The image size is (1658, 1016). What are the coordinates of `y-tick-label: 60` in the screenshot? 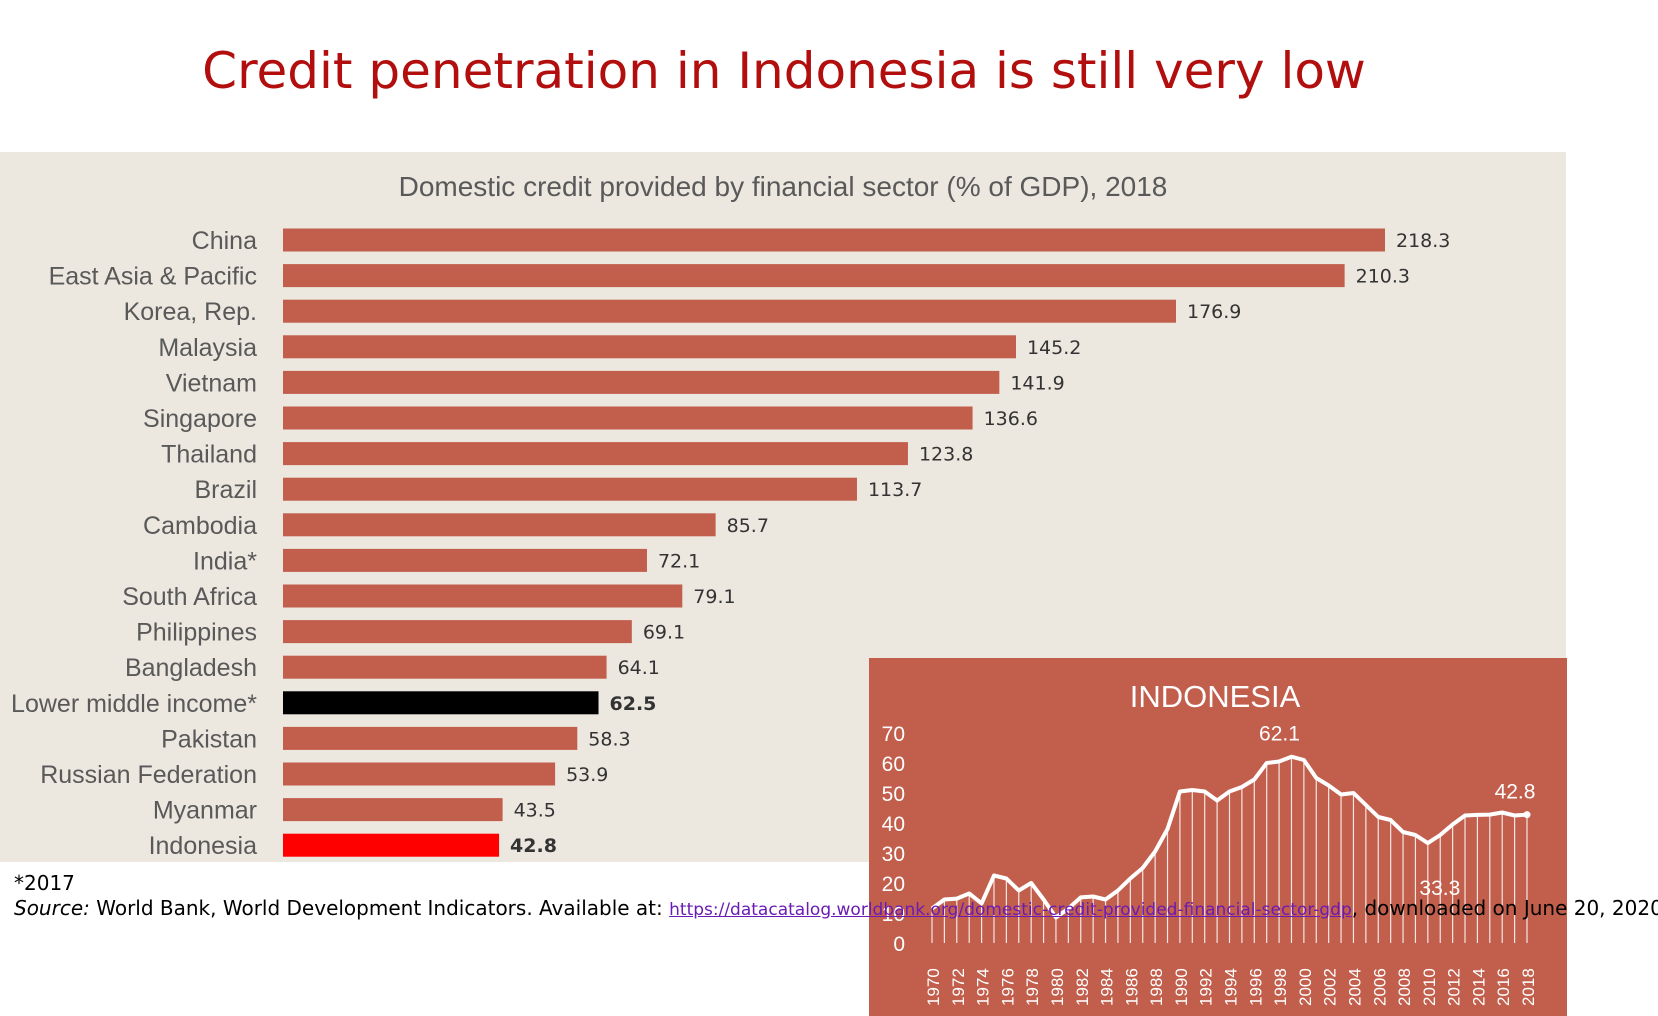 It's located at (893, 764).